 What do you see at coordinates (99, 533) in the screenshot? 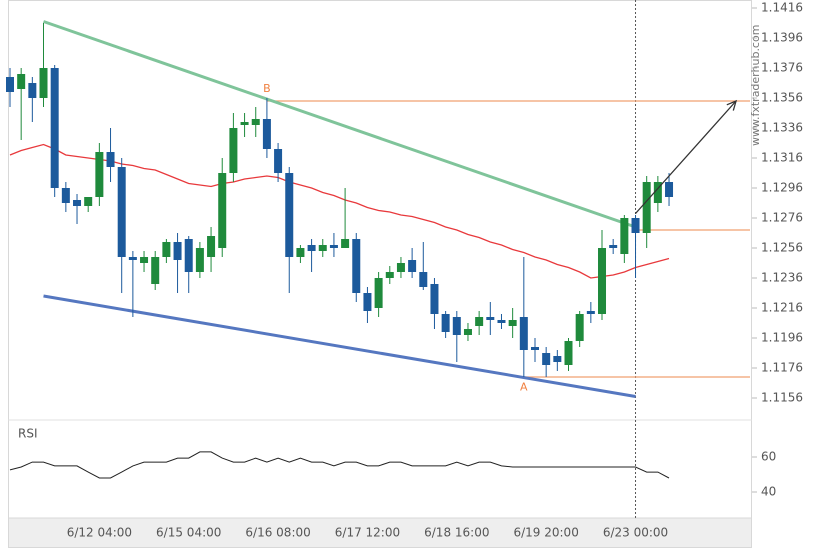
I see `x-tick-label: 6/12 04:00` at bounding box center [99, 533].